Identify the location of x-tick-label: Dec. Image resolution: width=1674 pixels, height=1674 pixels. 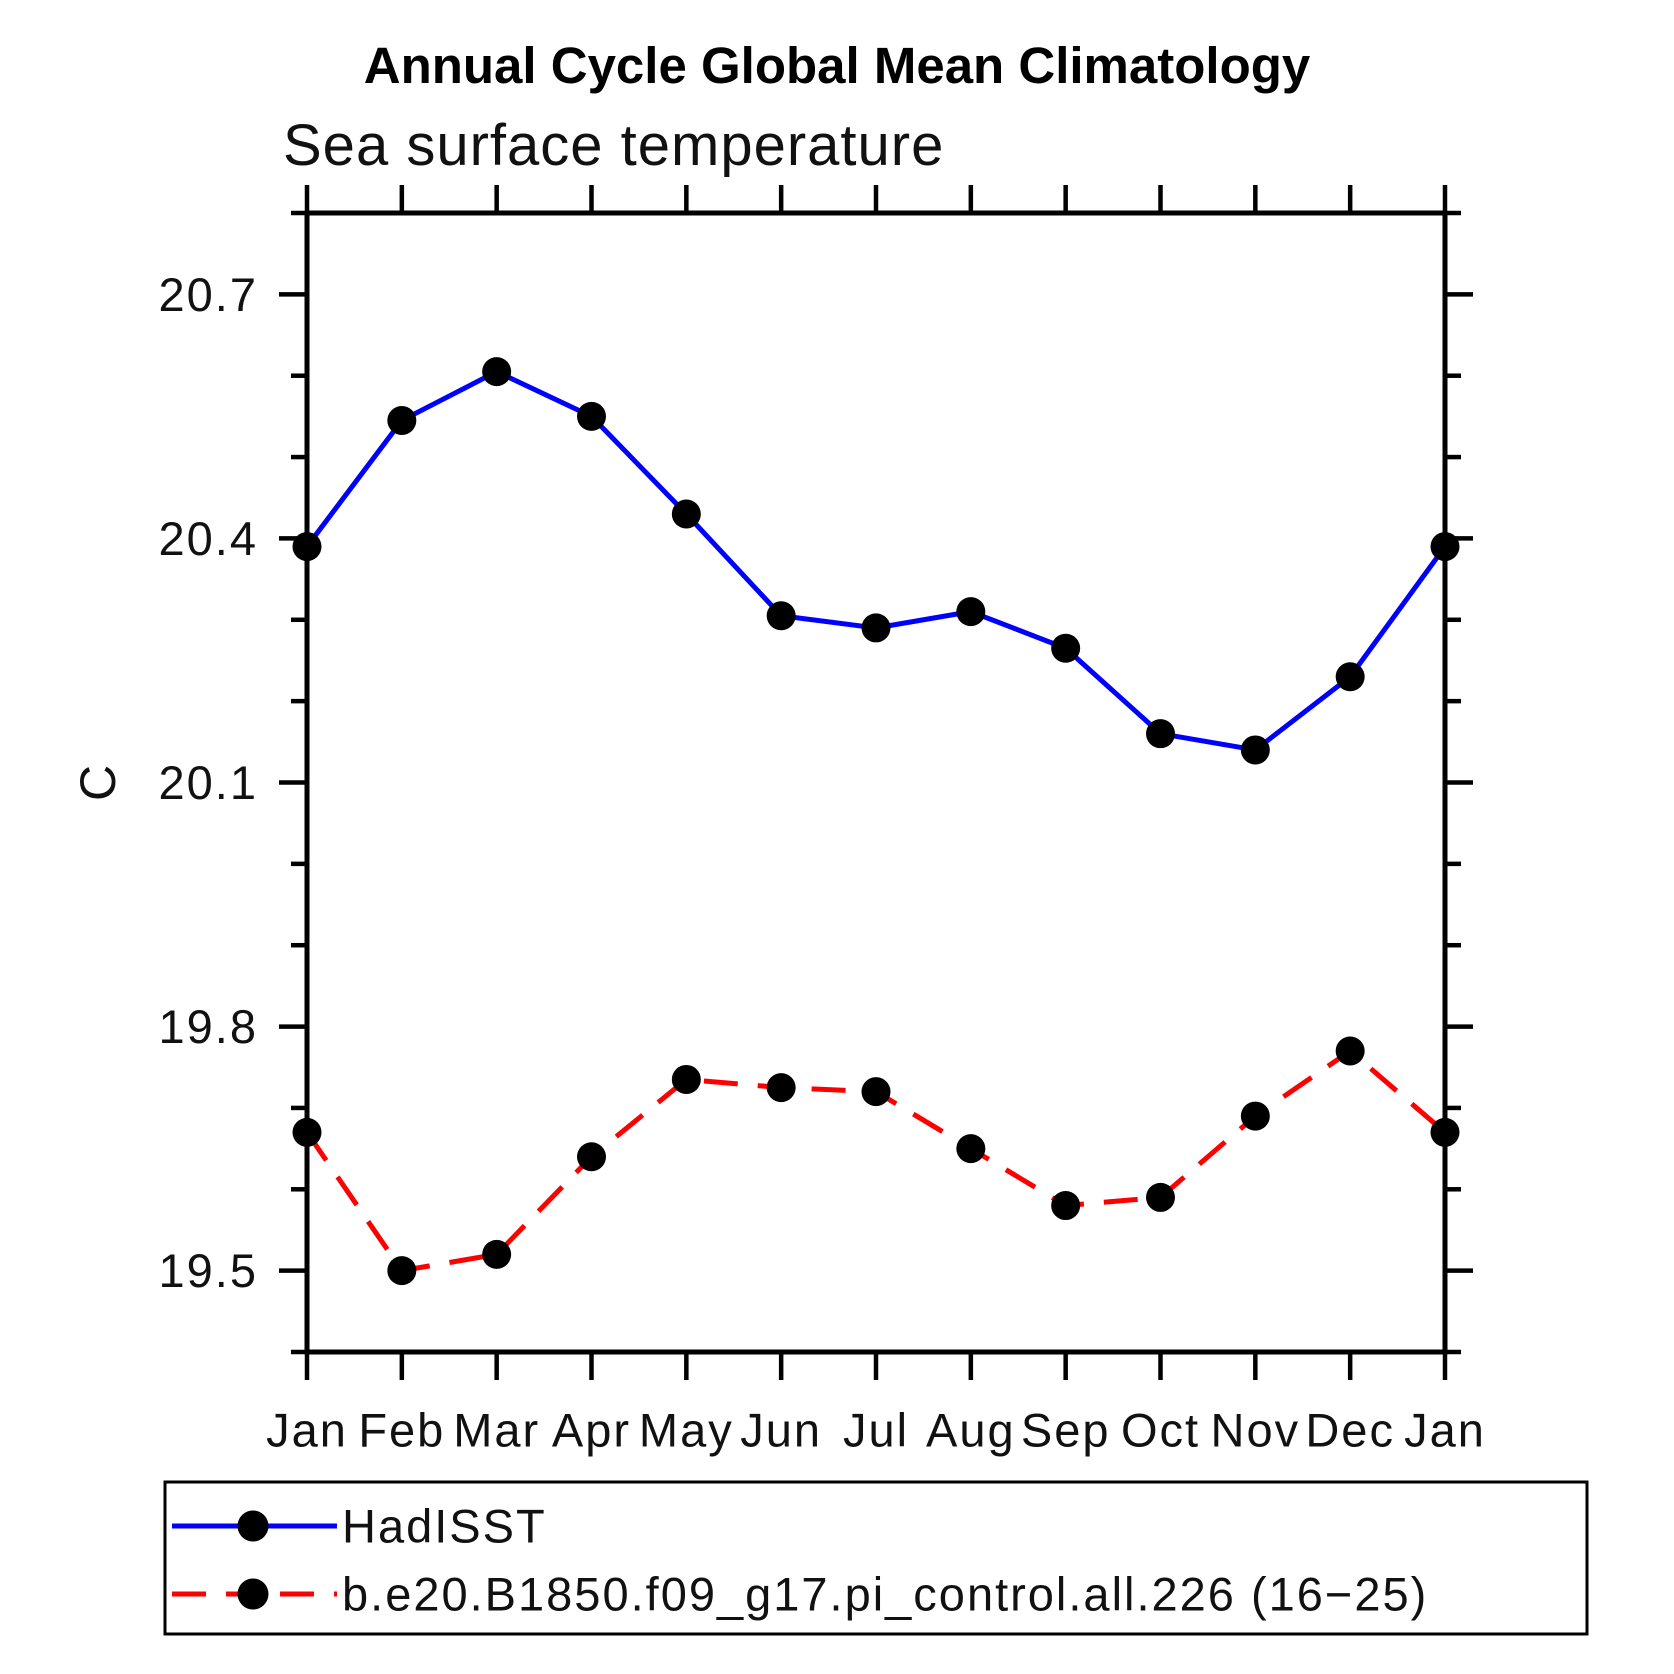
(1350, 1430).